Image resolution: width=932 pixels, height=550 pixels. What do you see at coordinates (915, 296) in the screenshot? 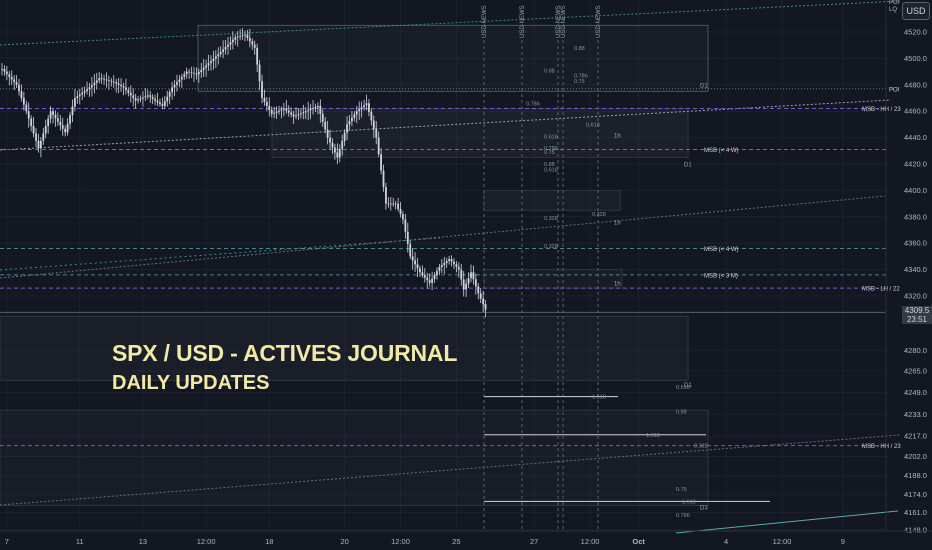
I see `price-axis-tick: 4320.0` at bounding box center [915, 296].